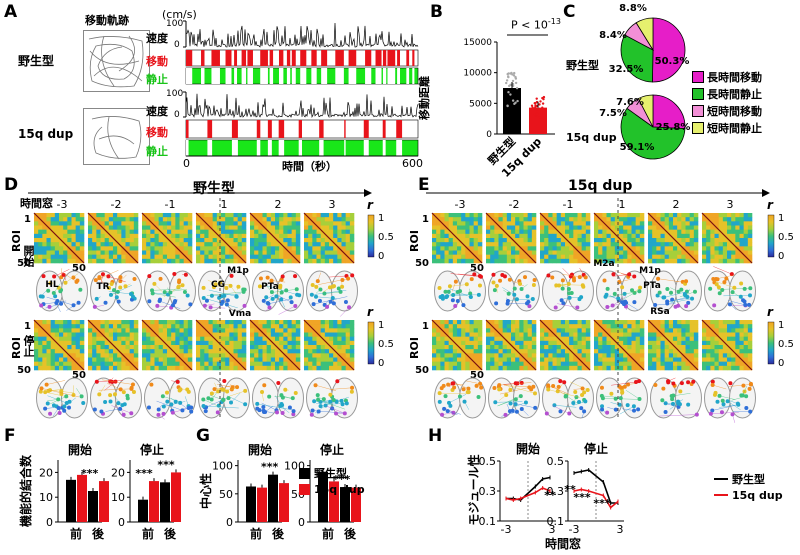 This screenshot has height=555, width=800. I want to click on rest-gap, so click(352, 76).